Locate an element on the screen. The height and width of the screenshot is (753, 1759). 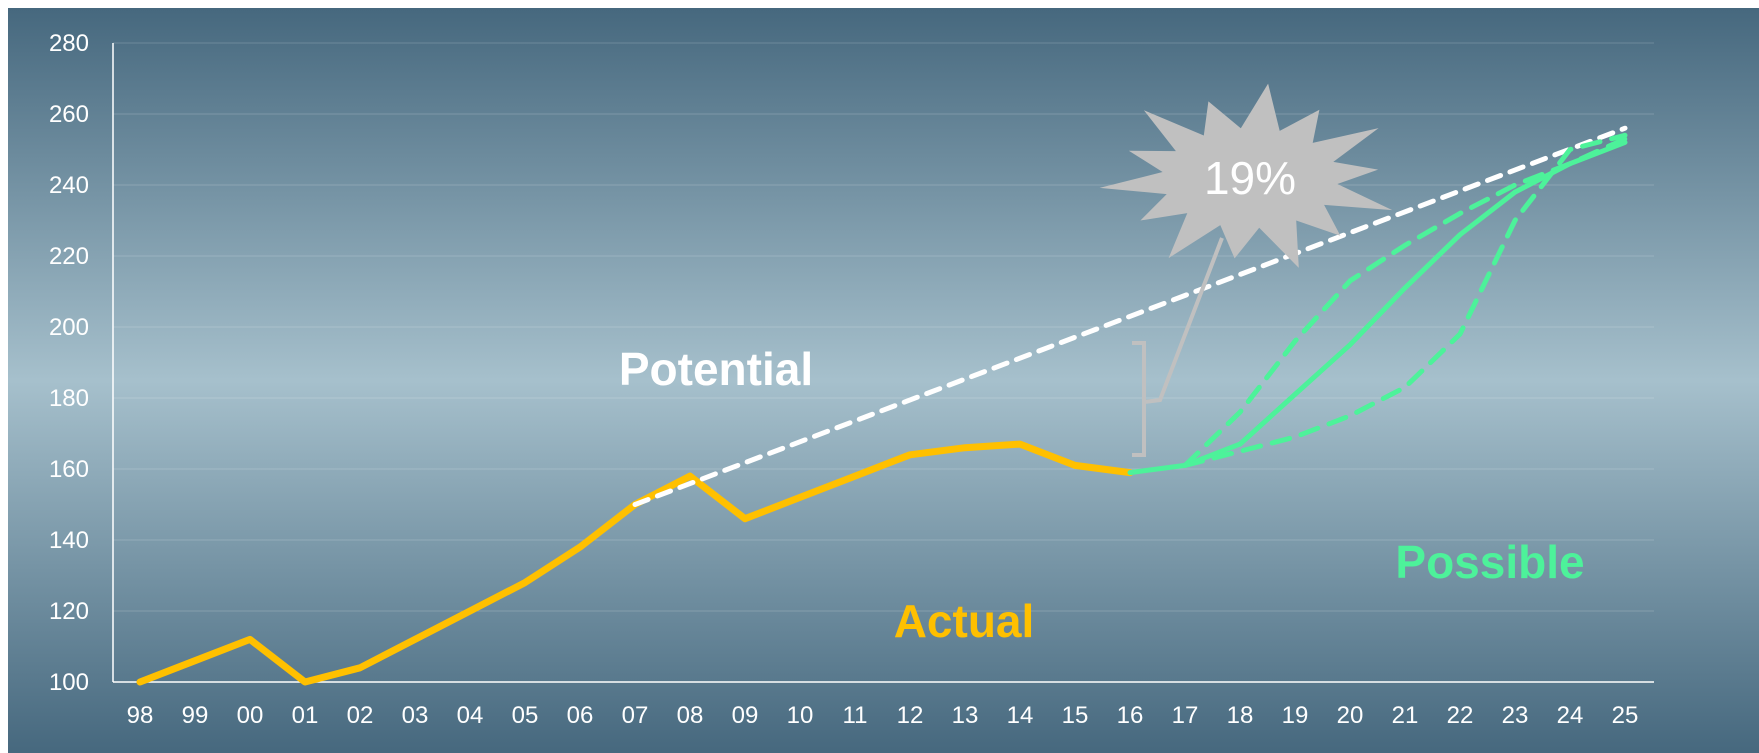
x-tick-label: 98 is located at coordinates (140, 715).